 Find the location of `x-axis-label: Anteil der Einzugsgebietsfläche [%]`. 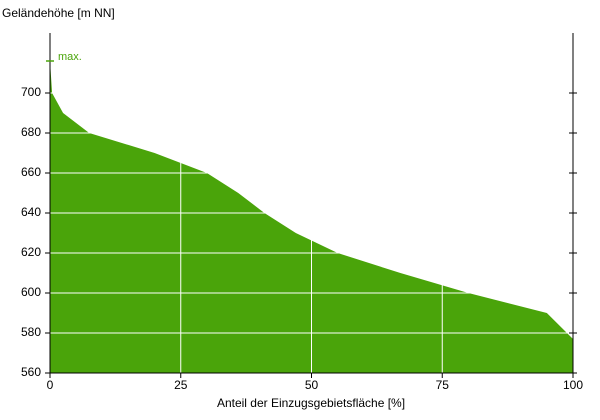

x-axis-label: Anteil der Einzugsgebietsfläche [%] is located at coordinates (311, 403).